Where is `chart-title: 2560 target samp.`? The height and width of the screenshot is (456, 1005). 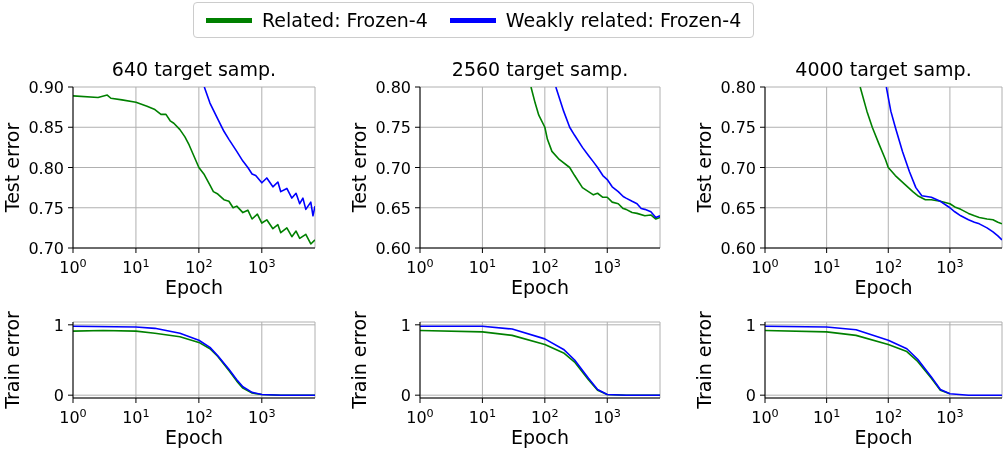
chart-title: 2560 target samp. is located at coordinates (540, 69).